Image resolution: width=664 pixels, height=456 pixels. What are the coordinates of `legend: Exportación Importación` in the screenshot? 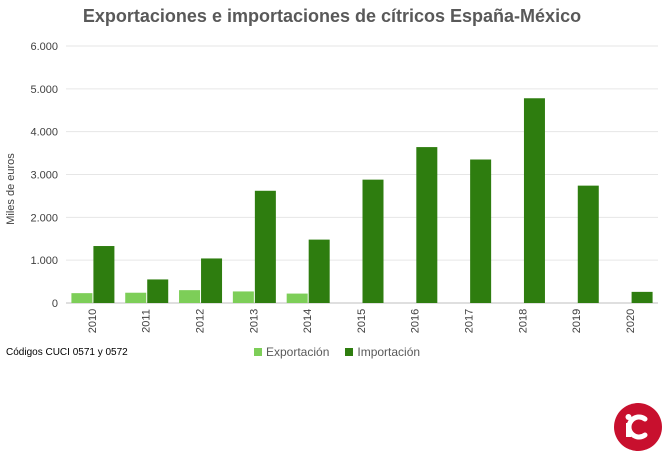 It's located at (337, 352).